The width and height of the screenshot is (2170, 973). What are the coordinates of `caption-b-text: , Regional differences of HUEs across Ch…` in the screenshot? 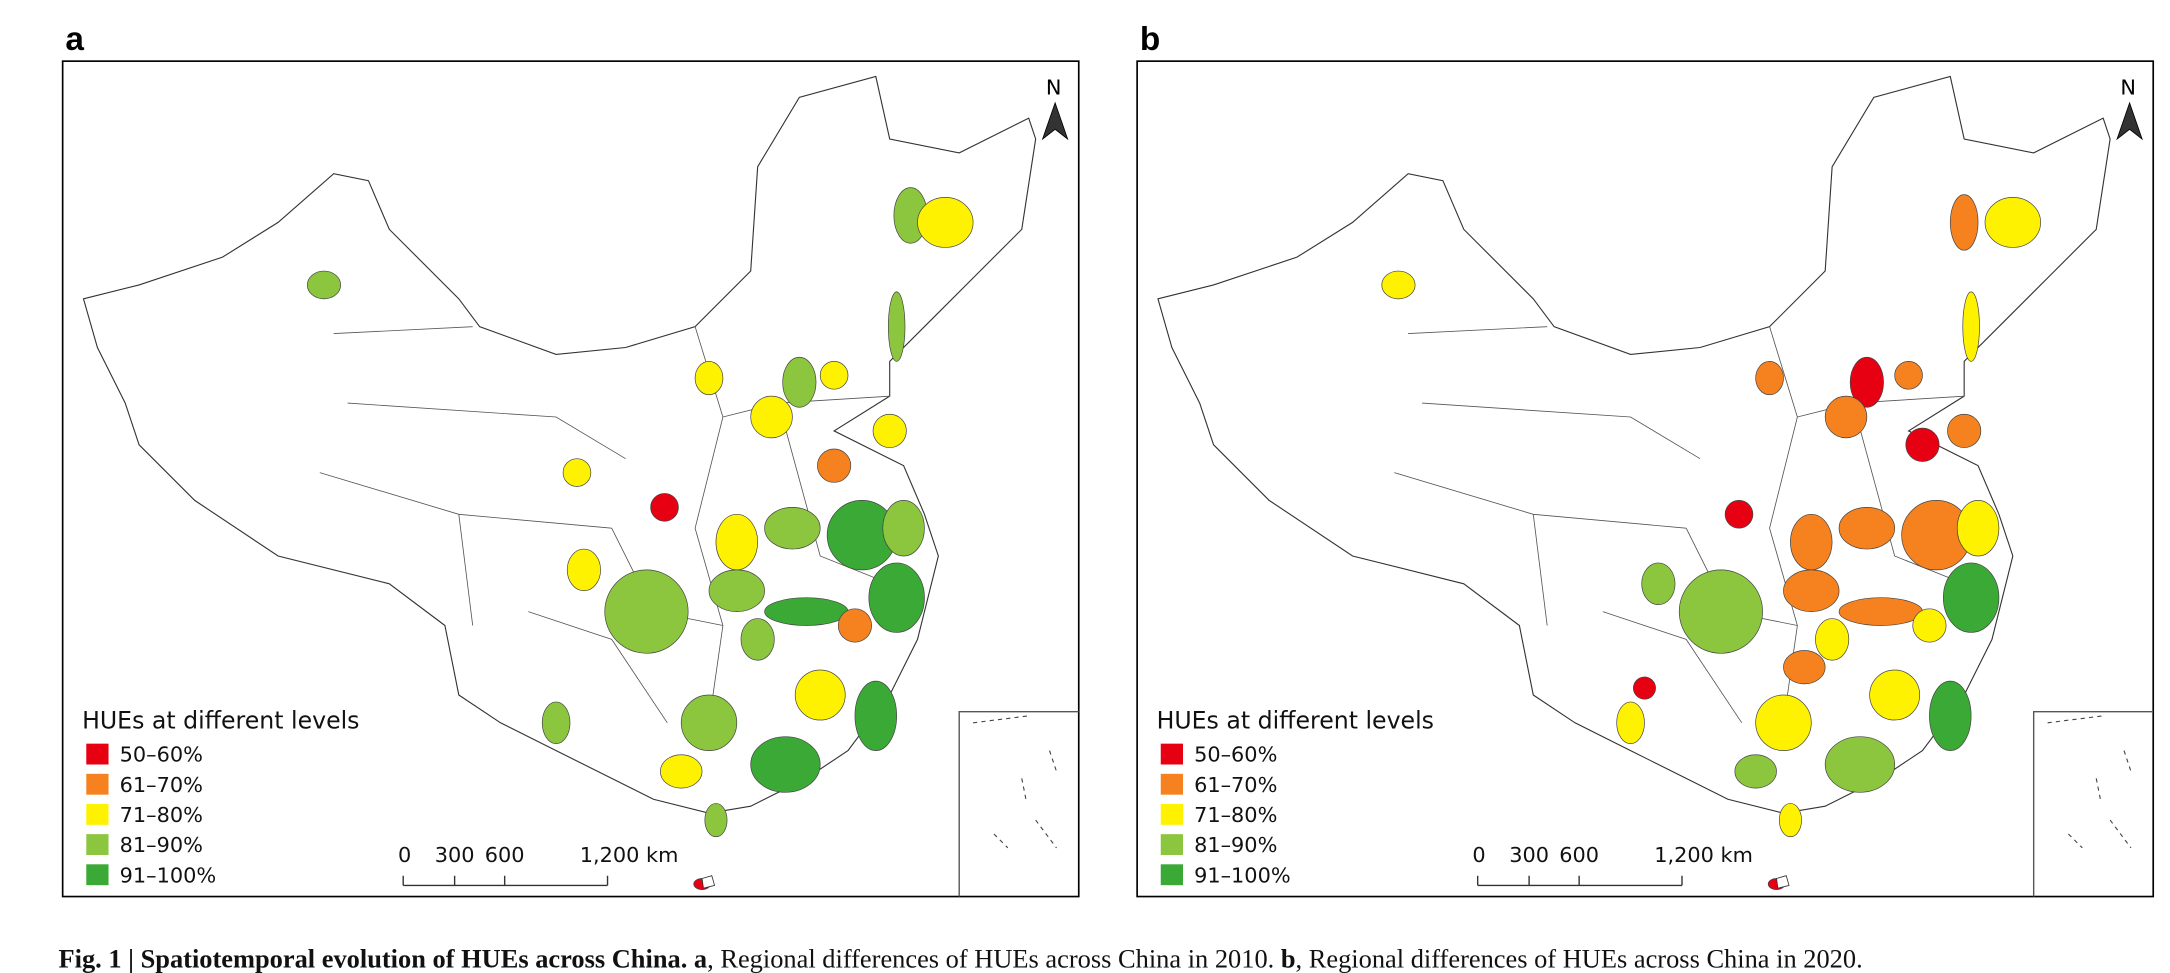 It's located at (1579, 958).